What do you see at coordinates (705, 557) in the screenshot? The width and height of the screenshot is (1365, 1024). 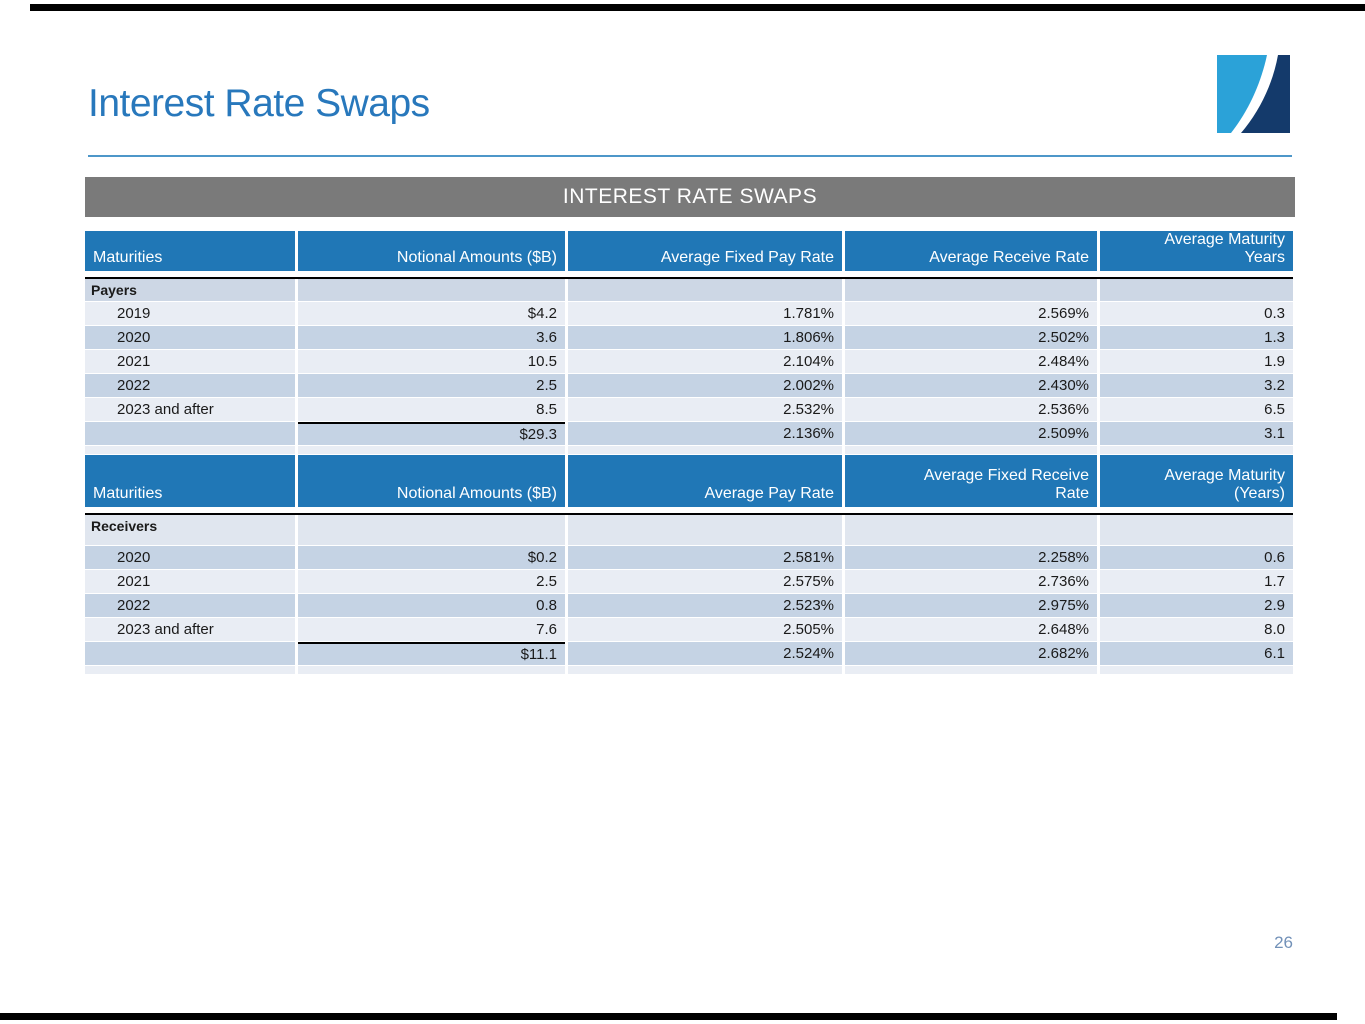 I see `pay-rate-cell: 2.581%` at bounding box center [705, 557].